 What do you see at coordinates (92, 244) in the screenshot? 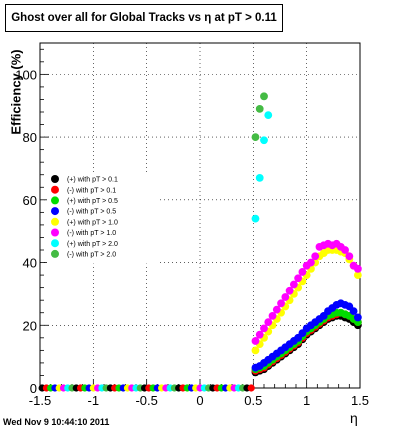
I see `legend-label: (+) with pT > 2.0` at bounding box center [92, 244].